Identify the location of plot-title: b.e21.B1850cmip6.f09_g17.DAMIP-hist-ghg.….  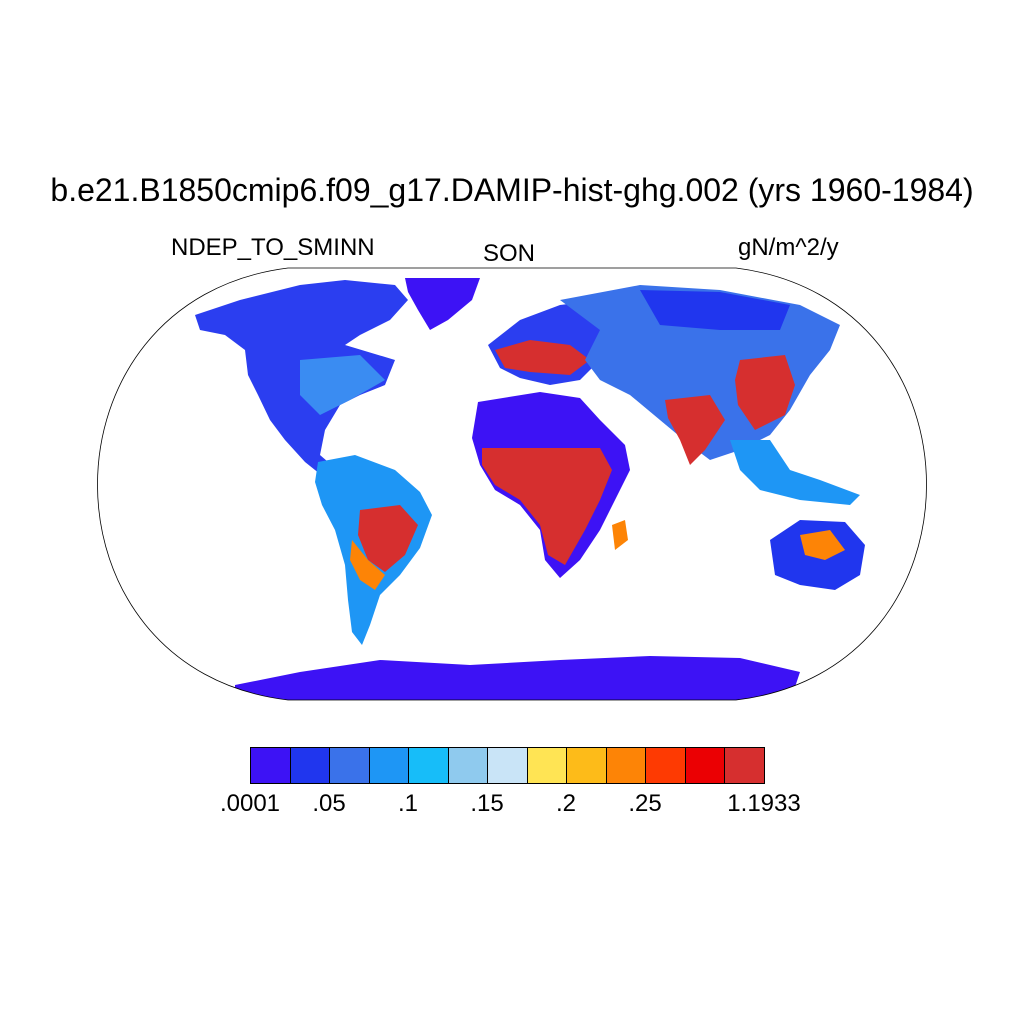
(512, 190).